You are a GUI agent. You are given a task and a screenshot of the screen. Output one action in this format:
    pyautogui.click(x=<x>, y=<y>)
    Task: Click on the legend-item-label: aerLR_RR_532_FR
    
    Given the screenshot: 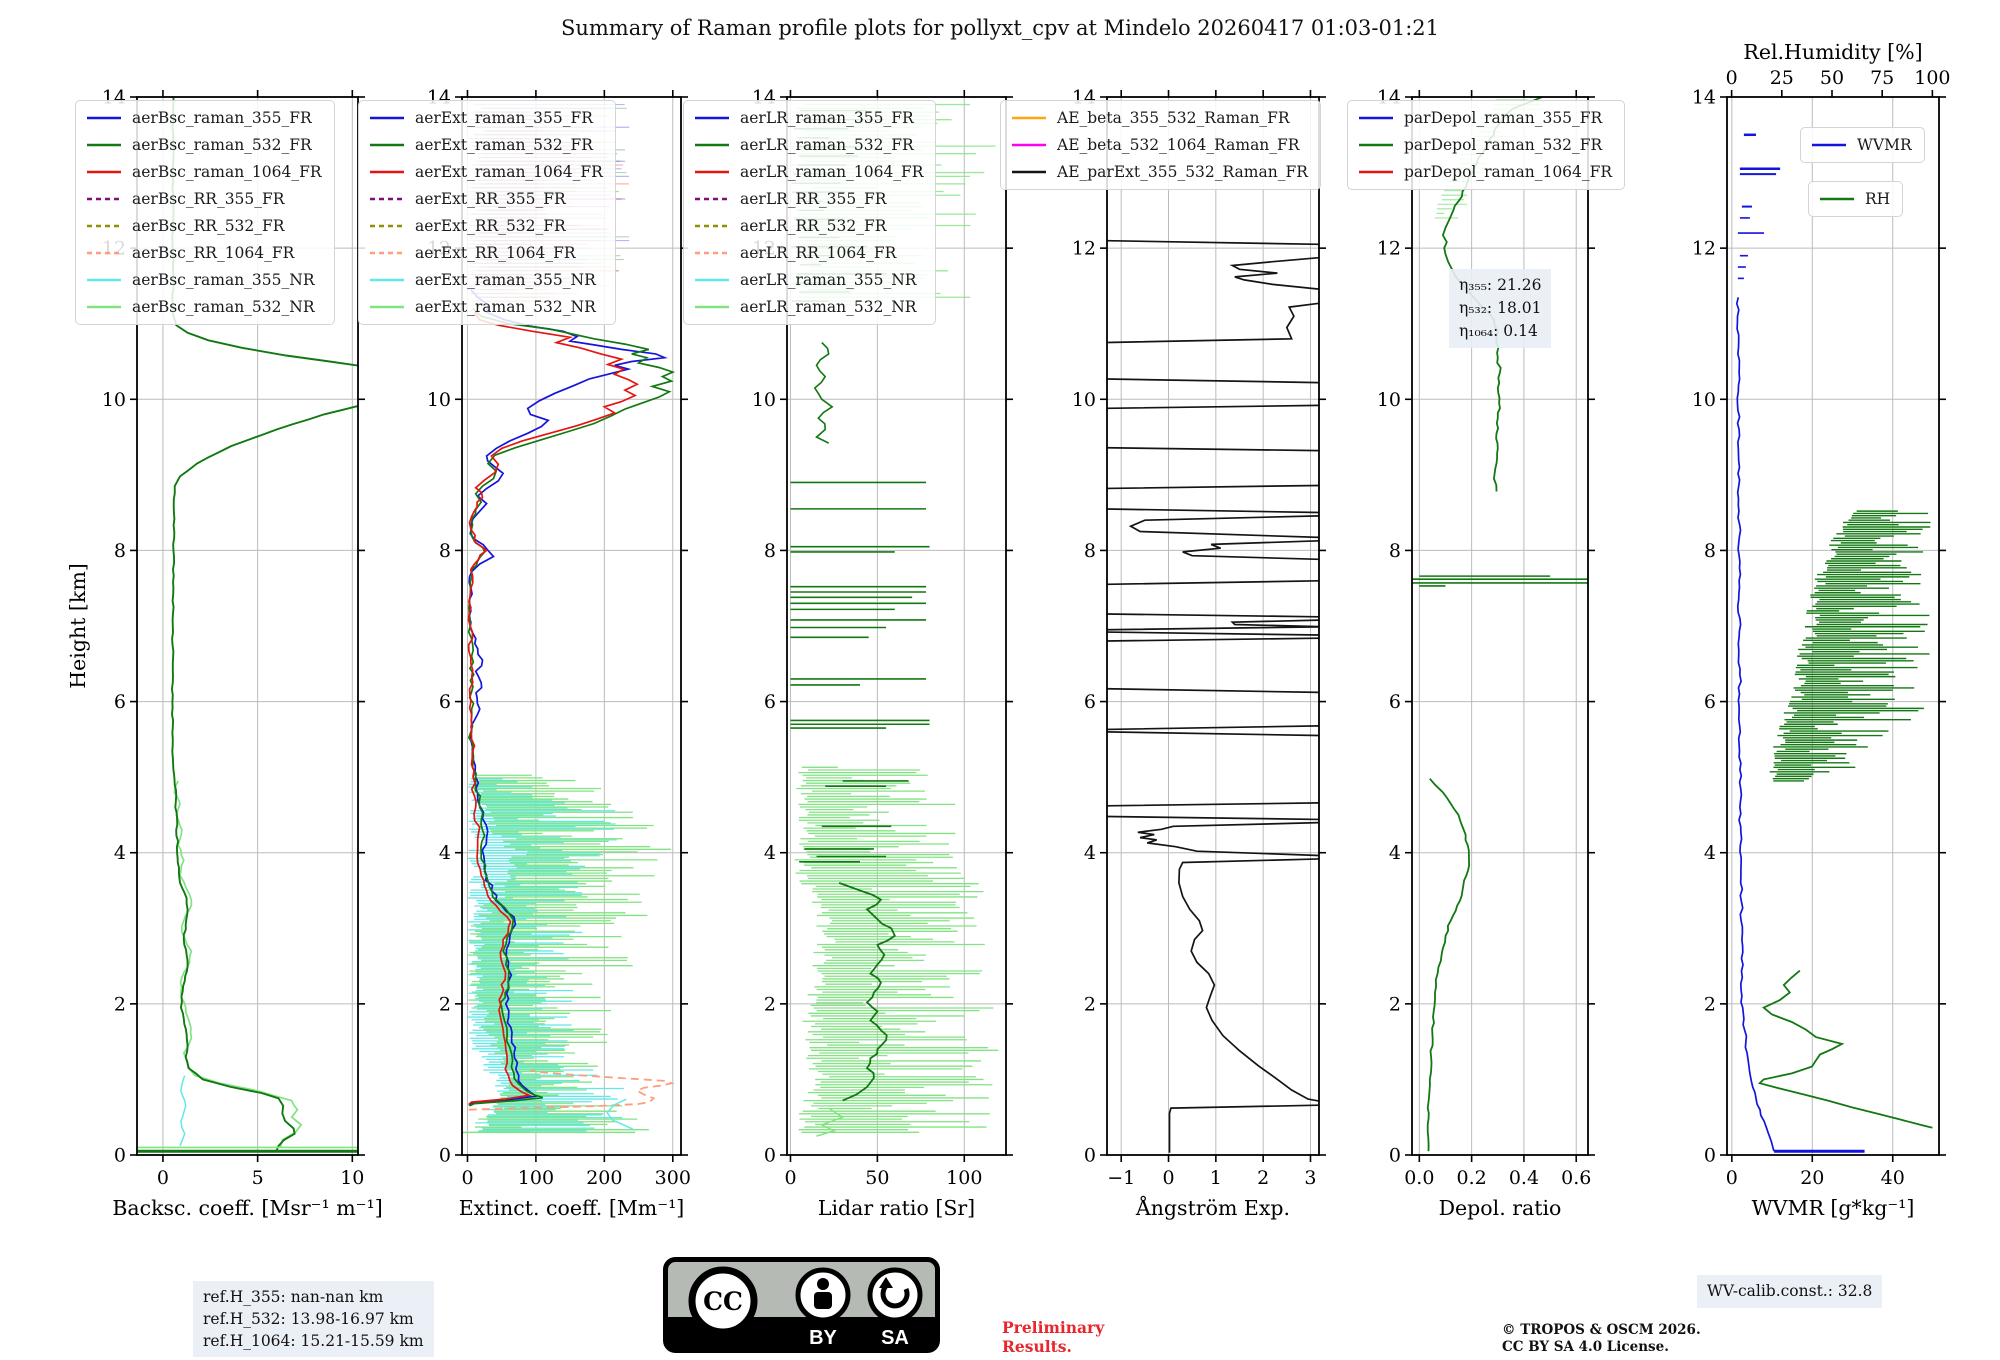 What is the action you would take?
    pyautogui.click(x=813, y=226)
    